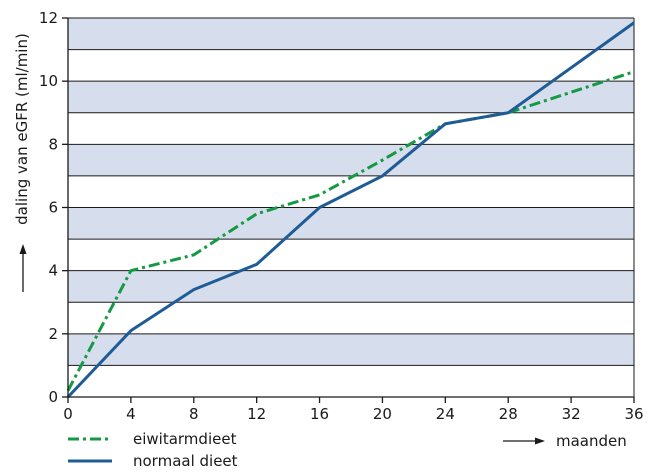 The width and height of the screenshot is (658, 472). What do you see at coordinates (22, 129) in the screenshot?
I see `y-axis-title: daling van eGFR (ml/min)` at bounding box center [22, 129].